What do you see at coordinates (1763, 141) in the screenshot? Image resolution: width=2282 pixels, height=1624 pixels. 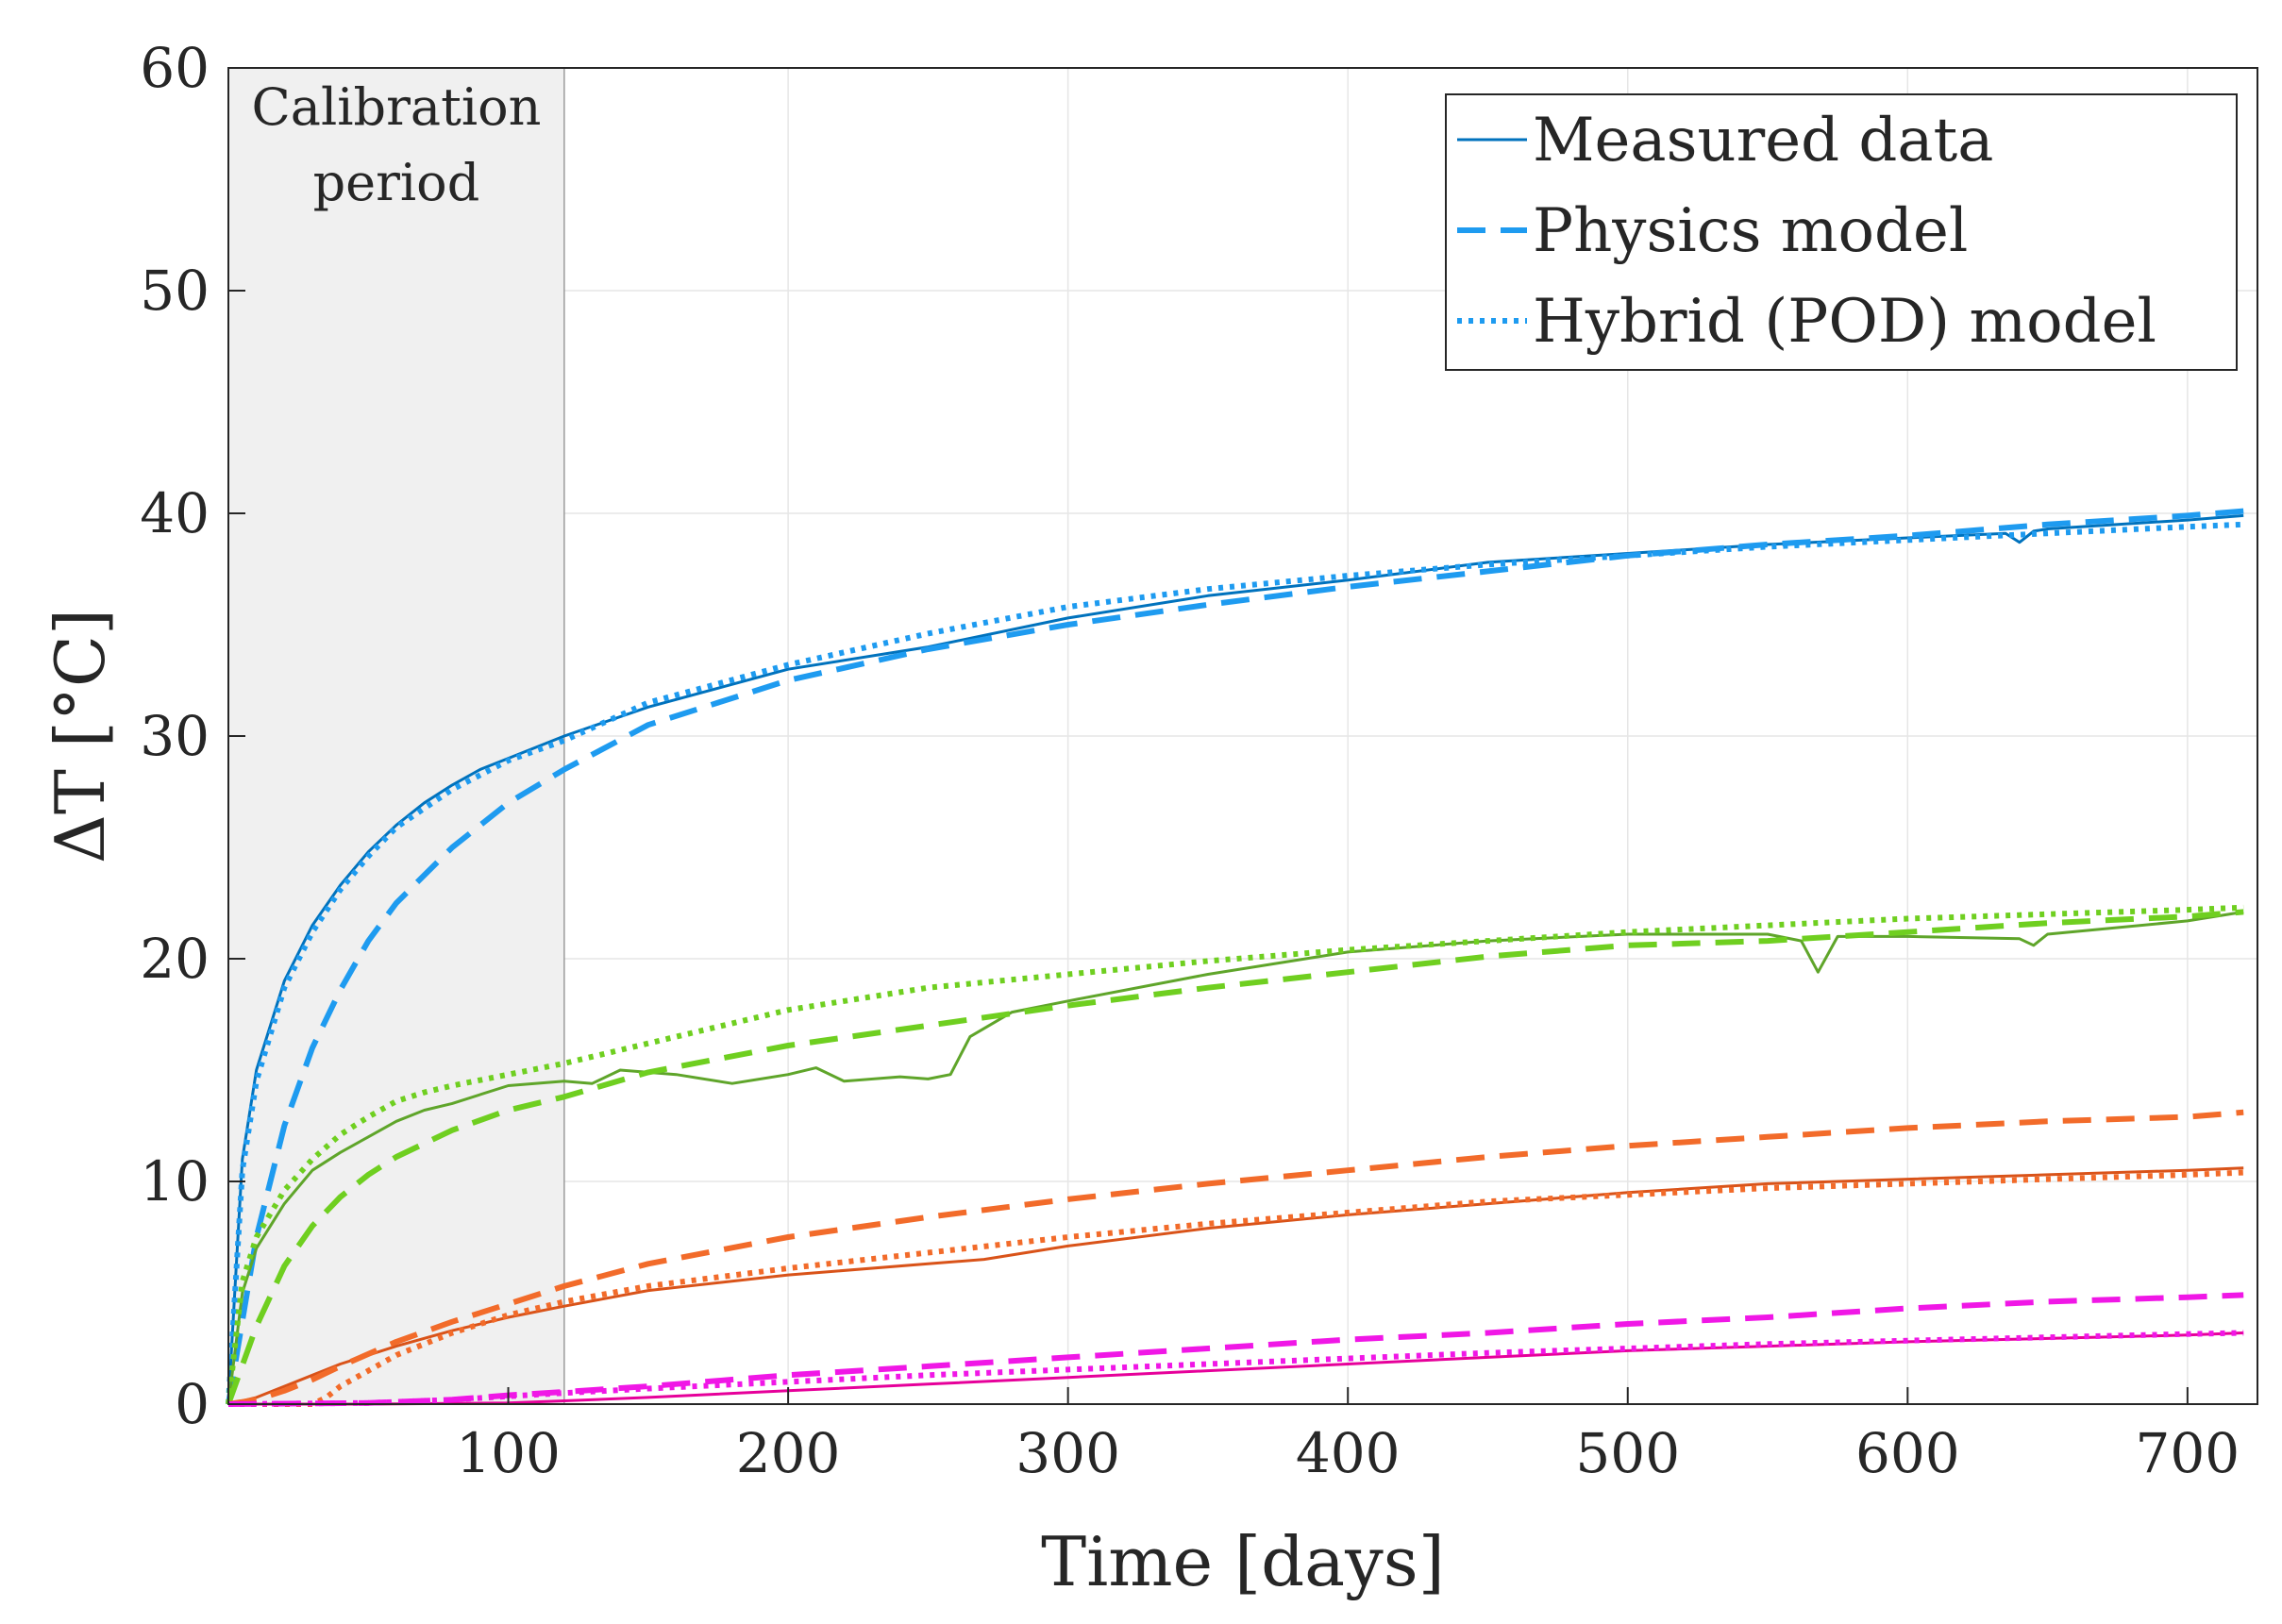 I see `legend-label-measured: Measured data` at bounding box center [1763, 141].